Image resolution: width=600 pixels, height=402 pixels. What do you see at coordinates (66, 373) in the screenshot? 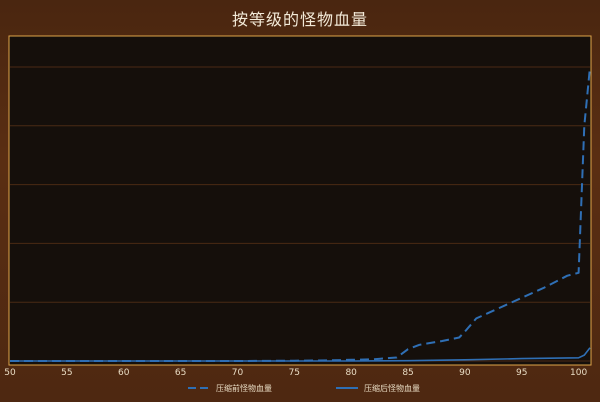
I see `x-tick-label: 55` at bounding box center [66, 373].